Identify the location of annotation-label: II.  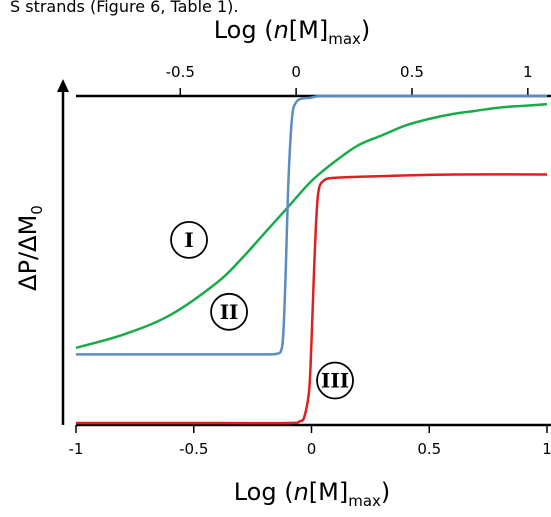
(229, 312).